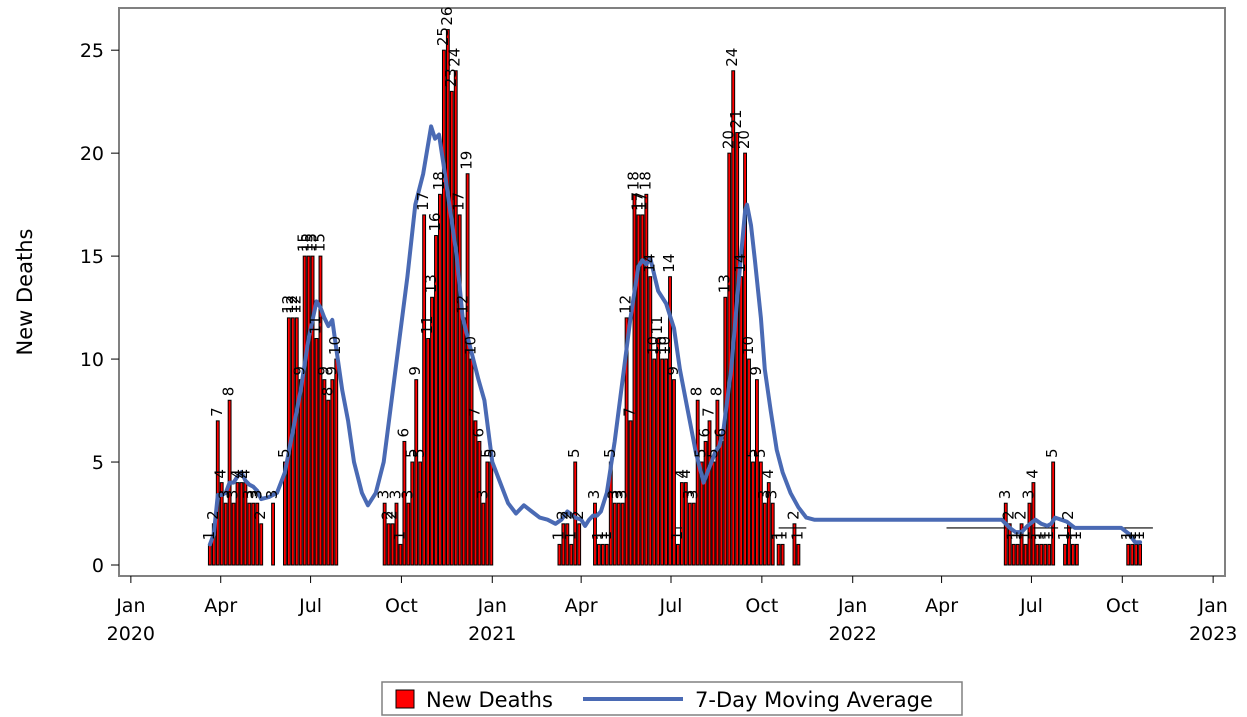  Describe the element at coordinates (768, 474) in the screenshot. I see `bar-value-label: 4` at that location.